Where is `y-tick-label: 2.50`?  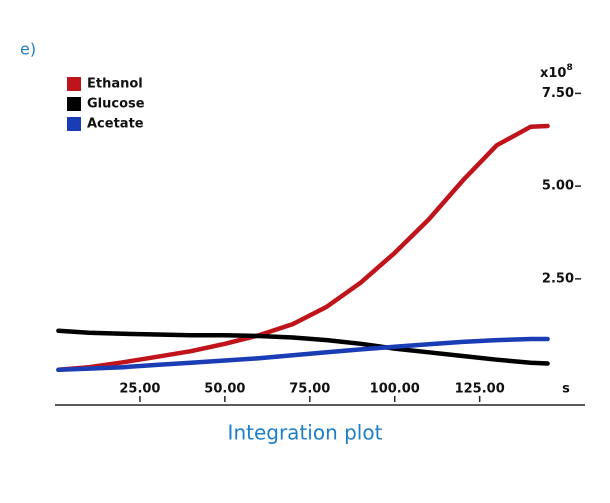 y-tick-label: 2.50 is located at coordinates (558, 278).